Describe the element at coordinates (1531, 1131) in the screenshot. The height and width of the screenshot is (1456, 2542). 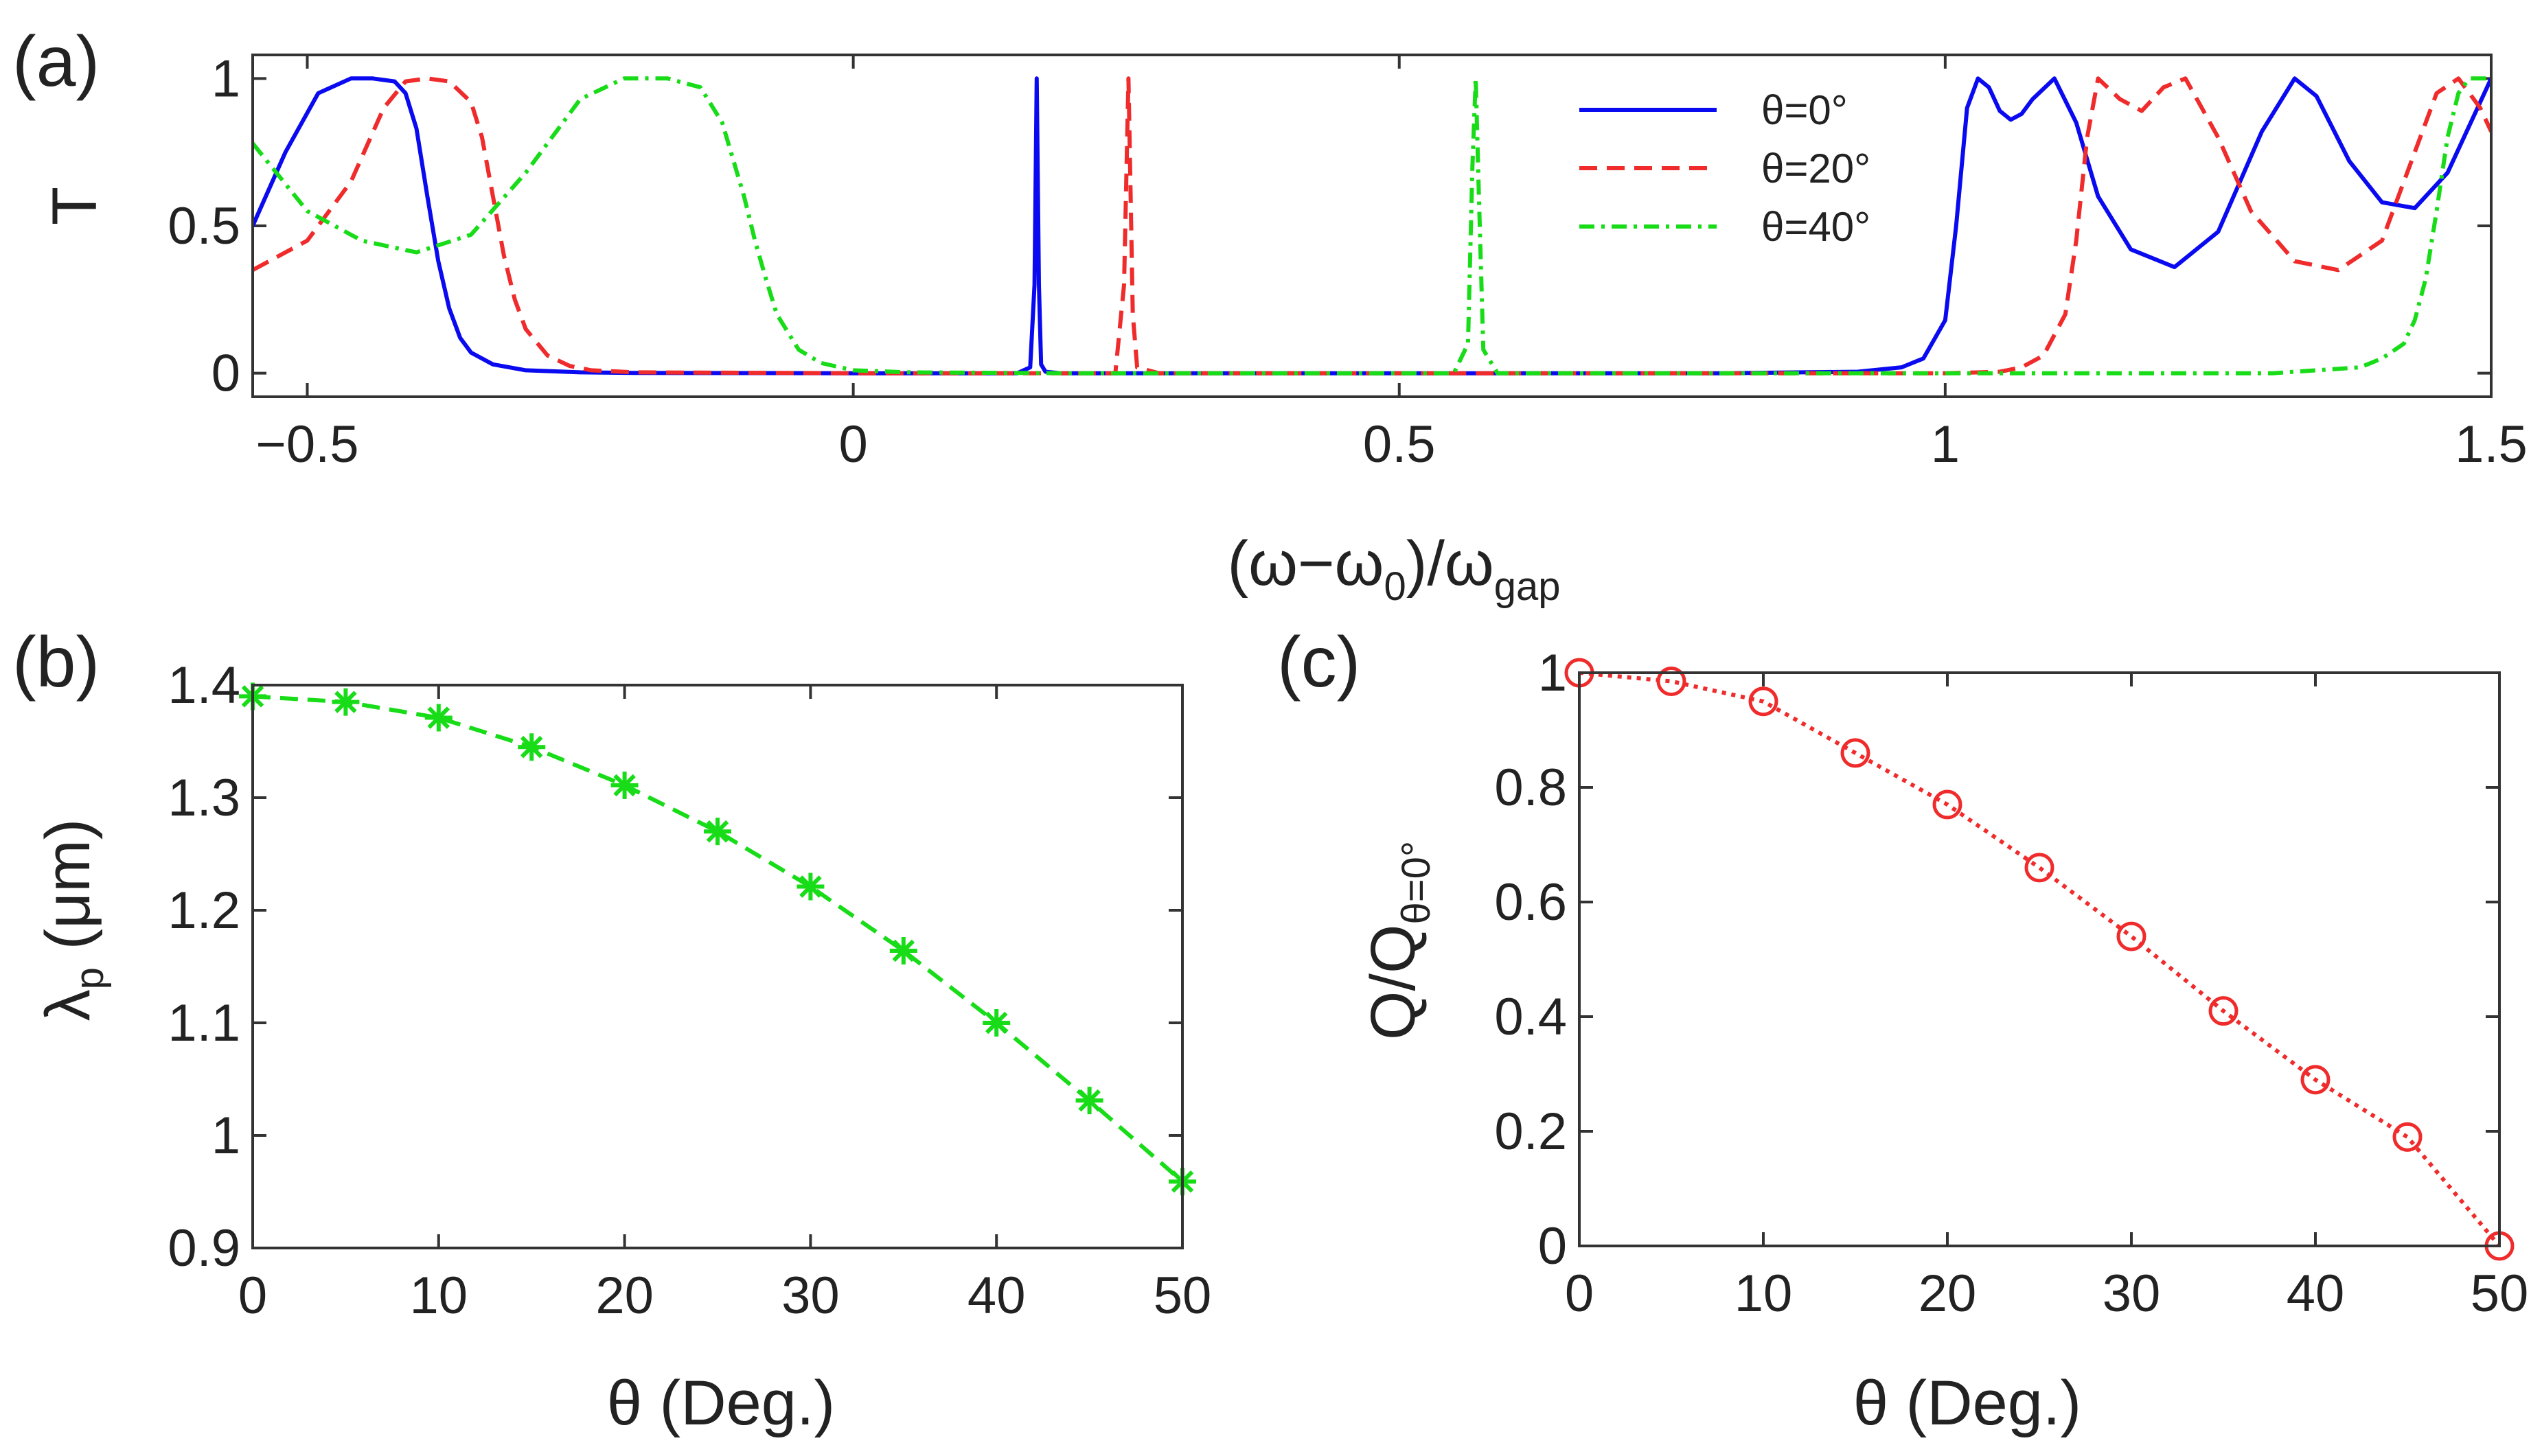
I see `panel-c-ytick-label: 0.2` at that location.